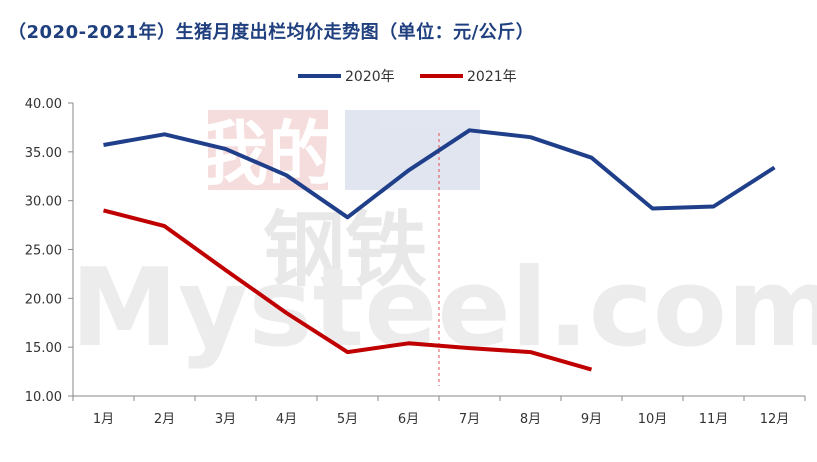 This screenshot has width=817, height=462. Describe the element at coordinates (43, 348) in the screenshot. I see `y-tick-label: 15.00` at that location.